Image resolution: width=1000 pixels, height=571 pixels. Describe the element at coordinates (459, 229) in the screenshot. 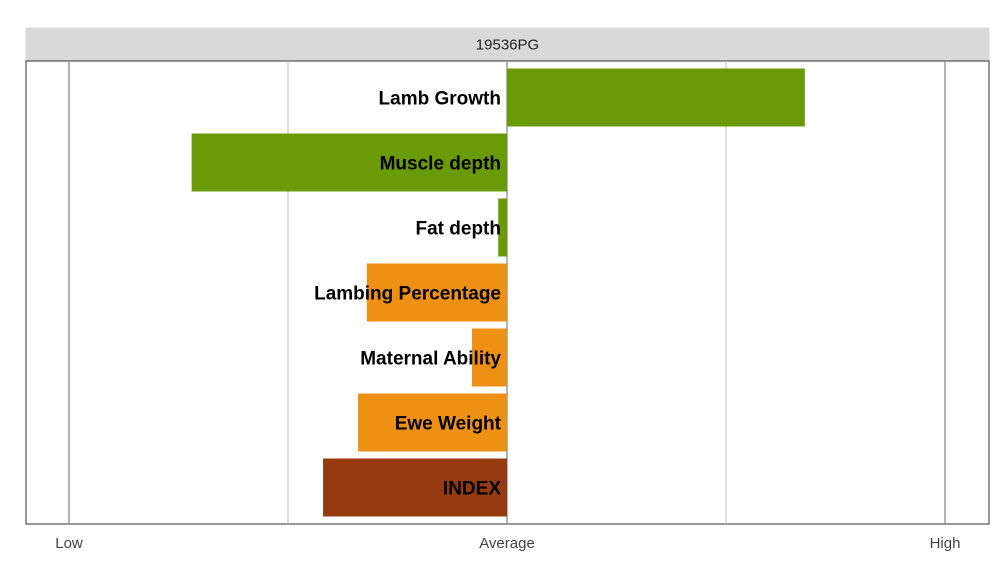

I see `bar-label: Fat depth` at that location.